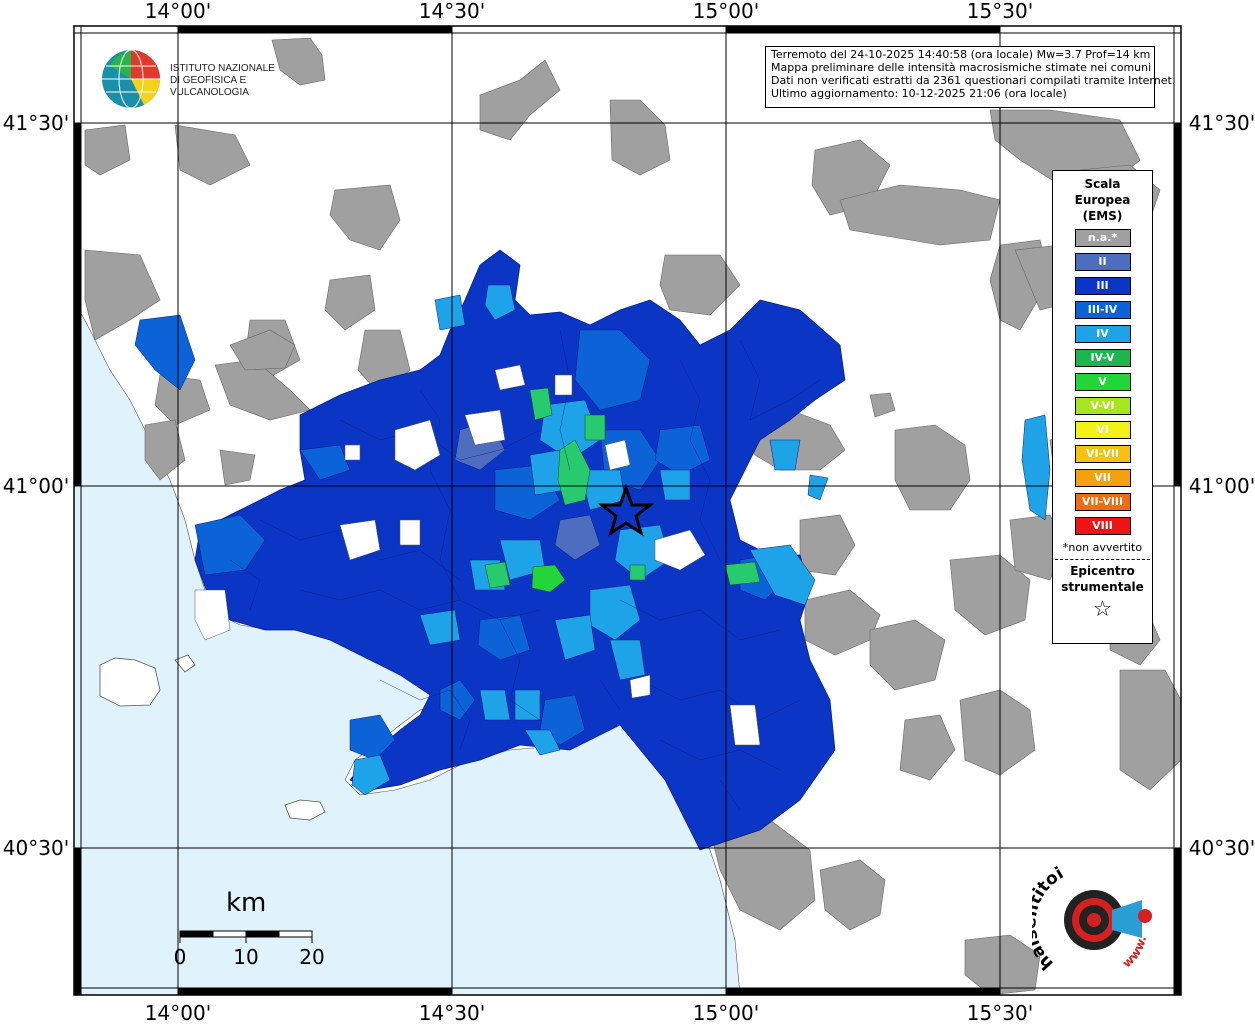 The width and height of the screenshot is (1255, 1024). I want to click on scale-bar: 0 10 20, so click(249, 949).